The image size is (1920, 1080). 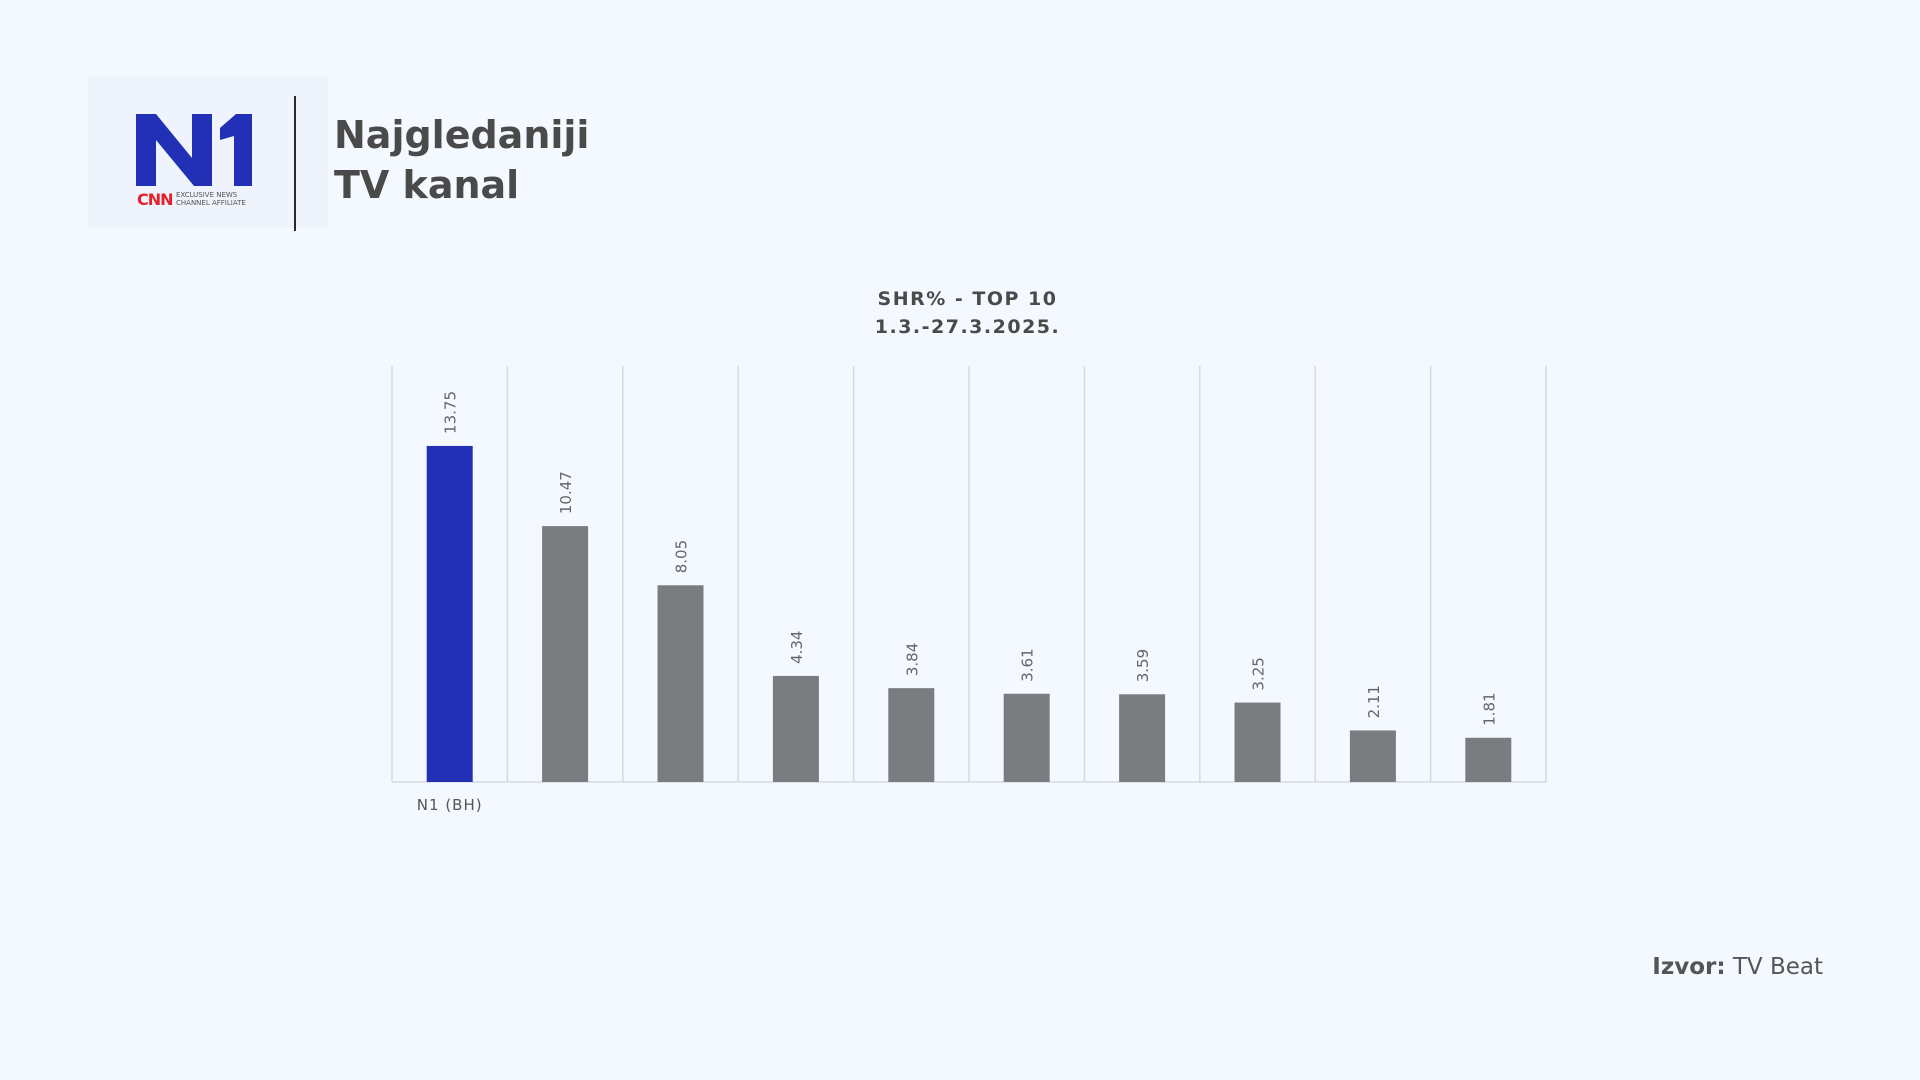 I want to click on data-label: 10.47, so click(x=566, y=492).